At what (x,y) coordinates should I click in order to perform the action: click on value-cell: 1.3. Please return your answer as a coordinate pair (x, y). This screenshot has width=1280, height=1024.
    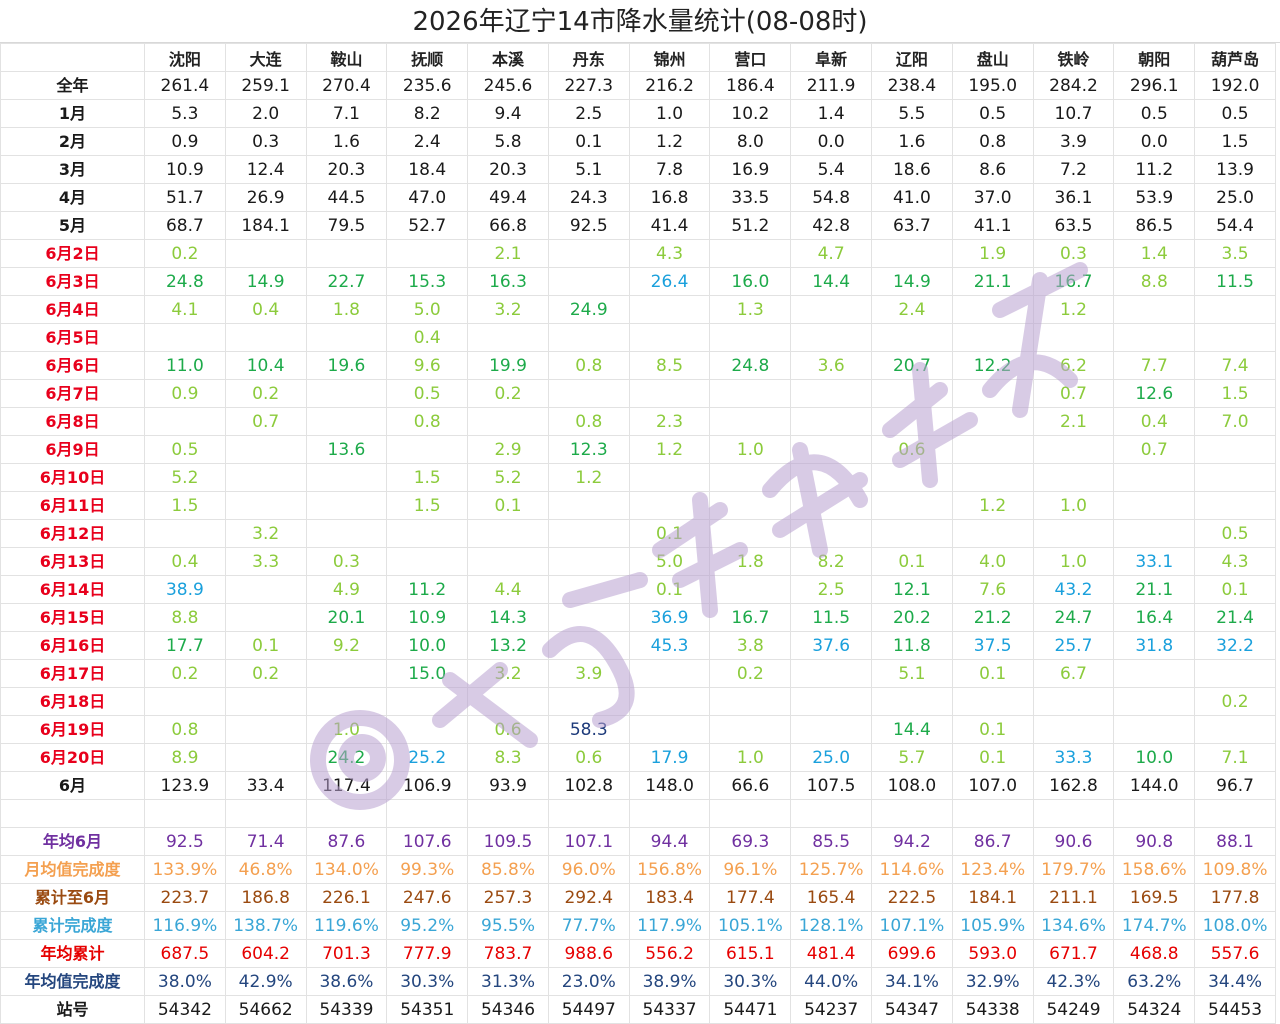
    Looking at the image, I should click on (750, 309).